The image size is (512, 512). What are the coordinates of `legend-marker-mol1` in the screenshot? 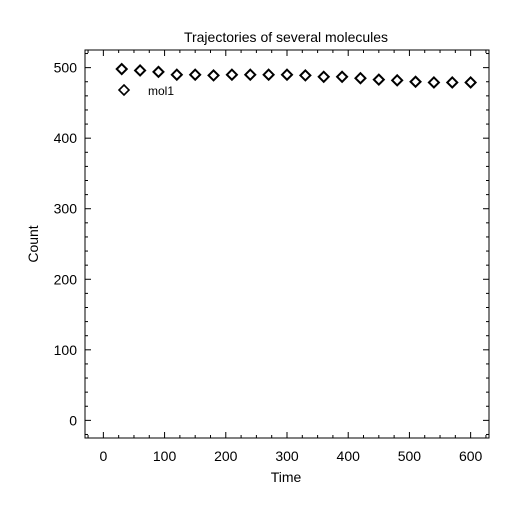 It's located at (124, 90).